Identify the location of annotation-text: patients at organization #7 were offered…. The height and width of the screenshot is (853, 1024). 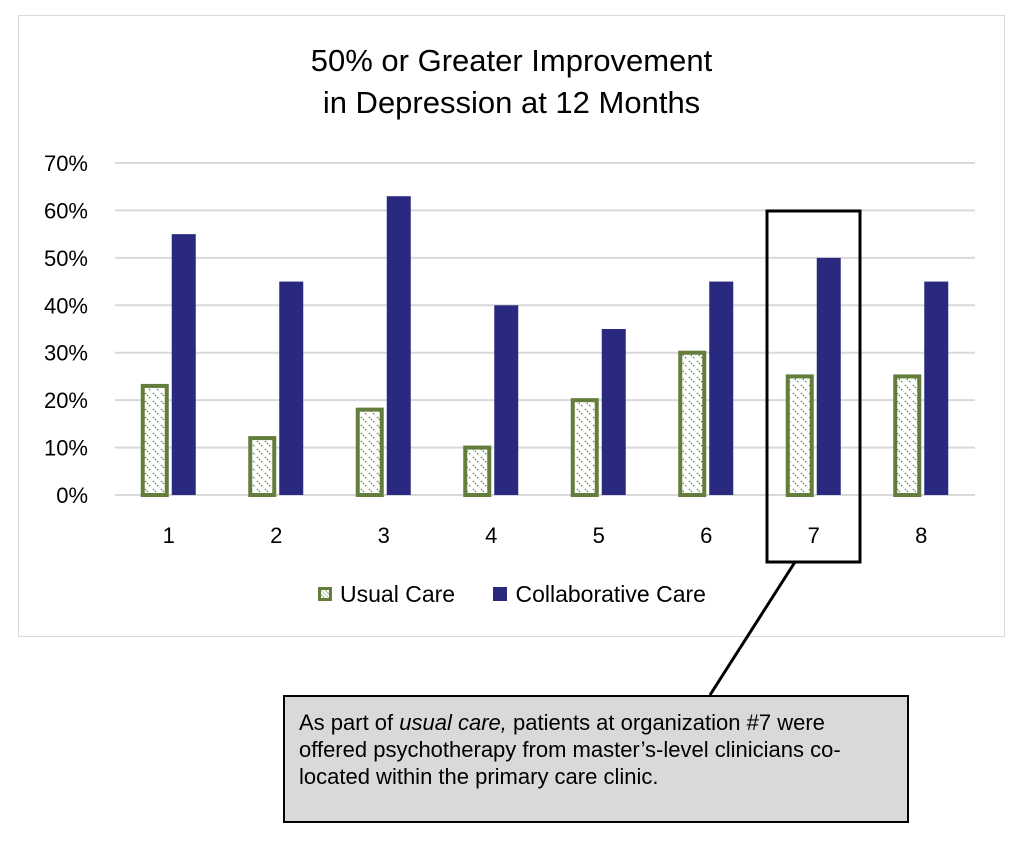
(570, 749).